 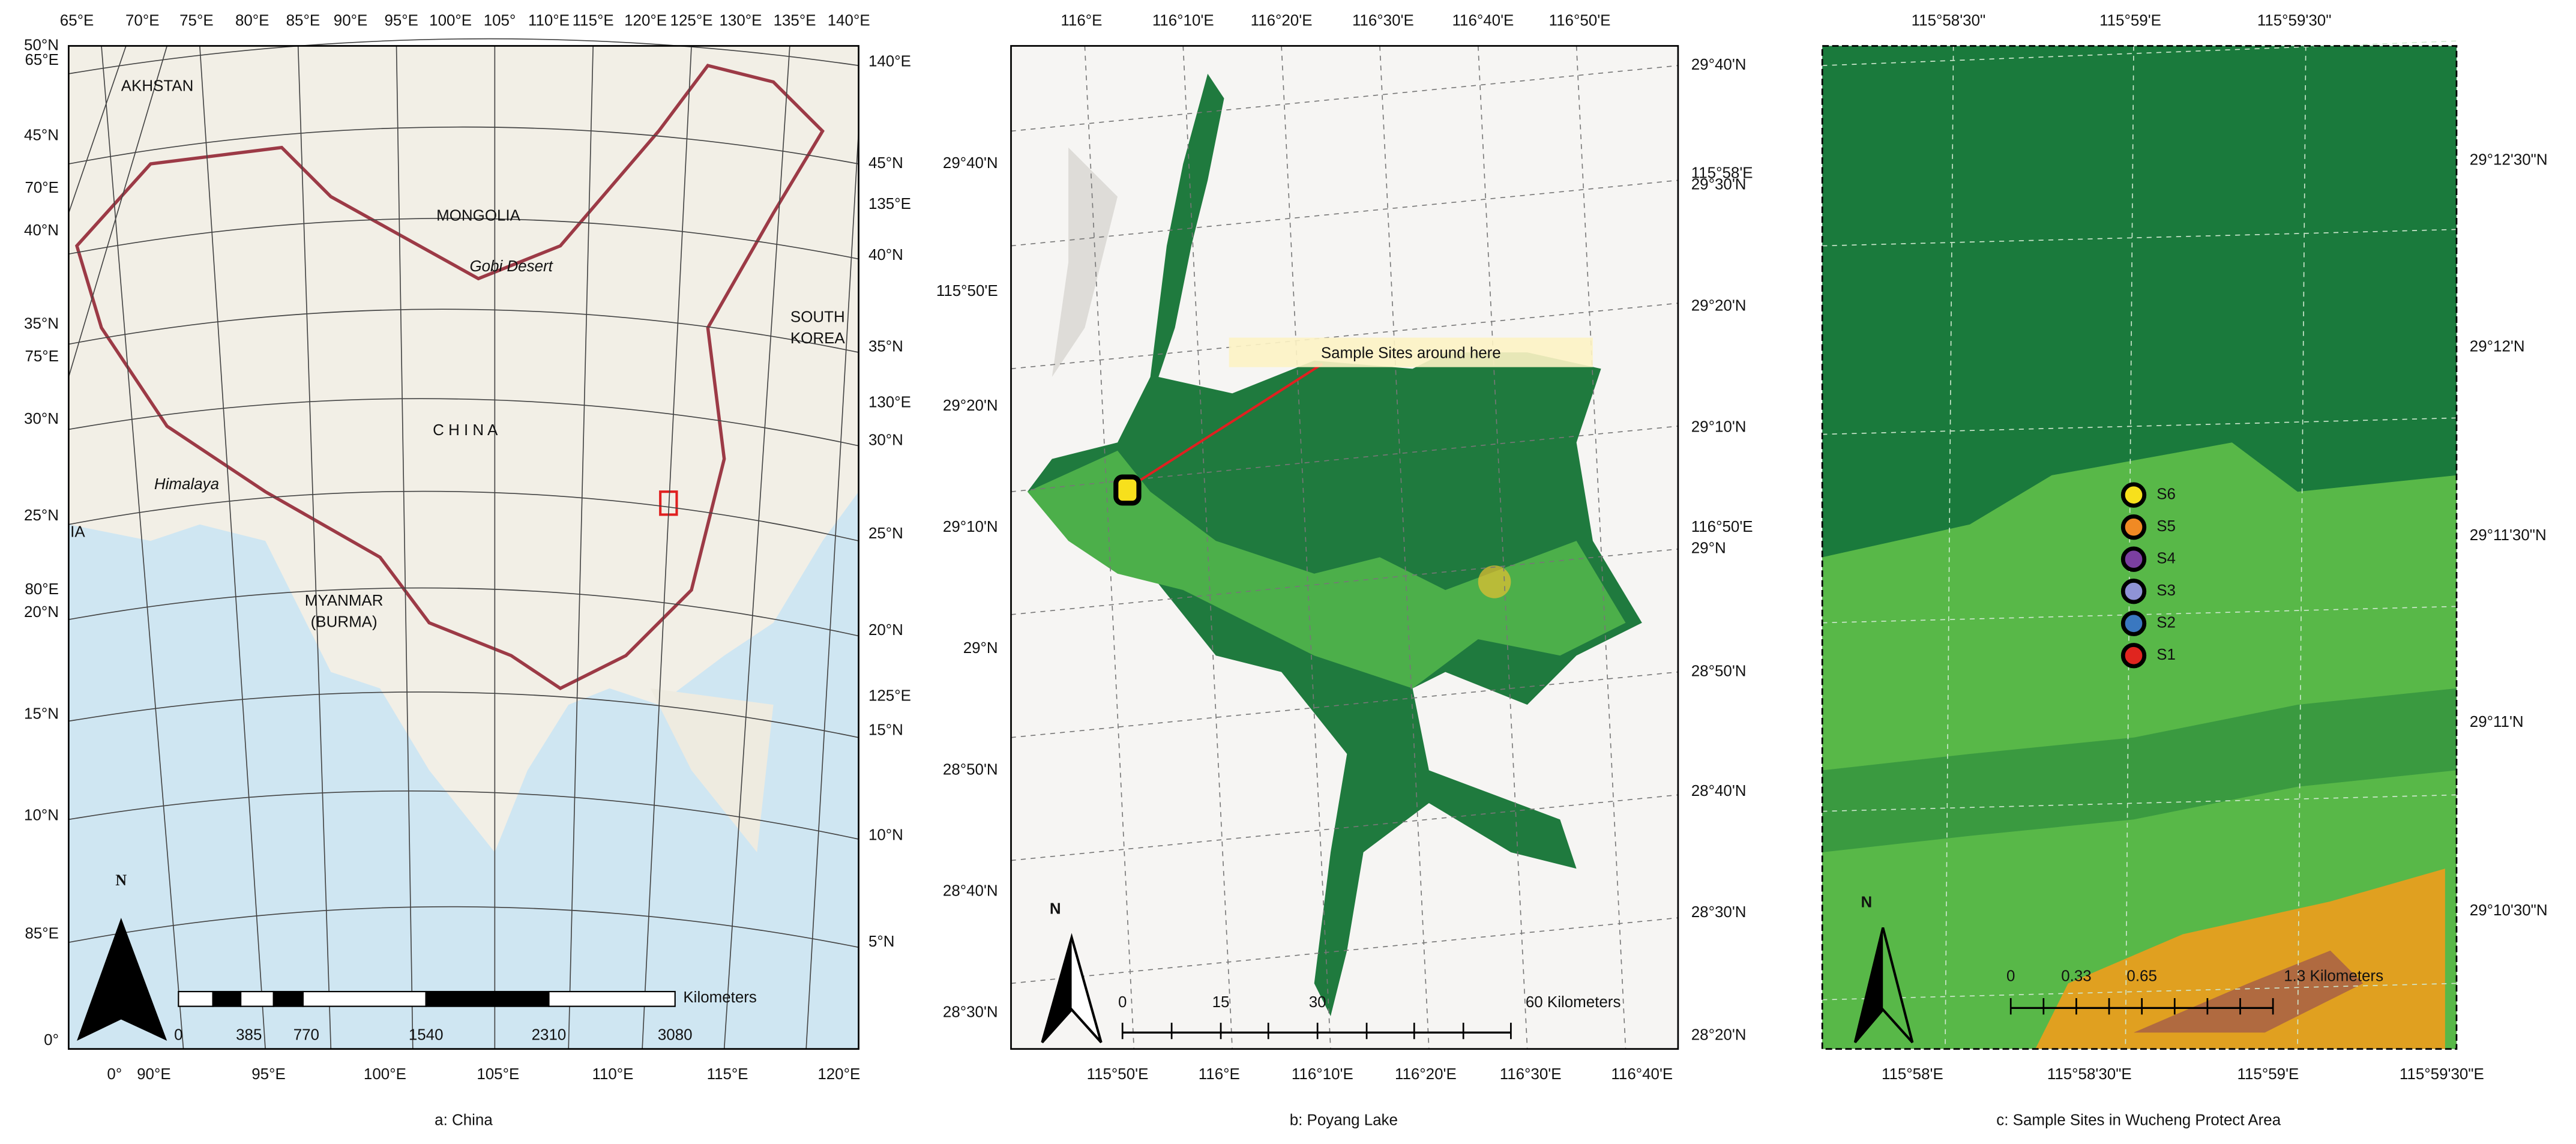 What do you see at coordinates (885, 834) in the screenshot?
I see `right-label: 10°N` at bounding box center [885, 834].